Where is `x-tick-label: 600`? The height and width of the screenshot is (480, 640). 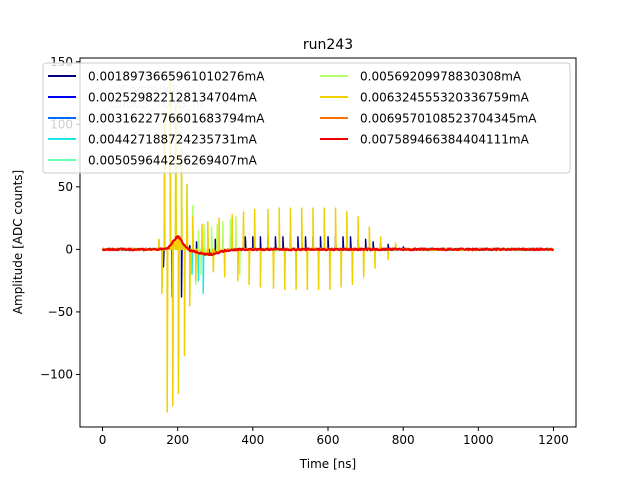
x-tick-label: 600 is located at coordinates (328, 440).